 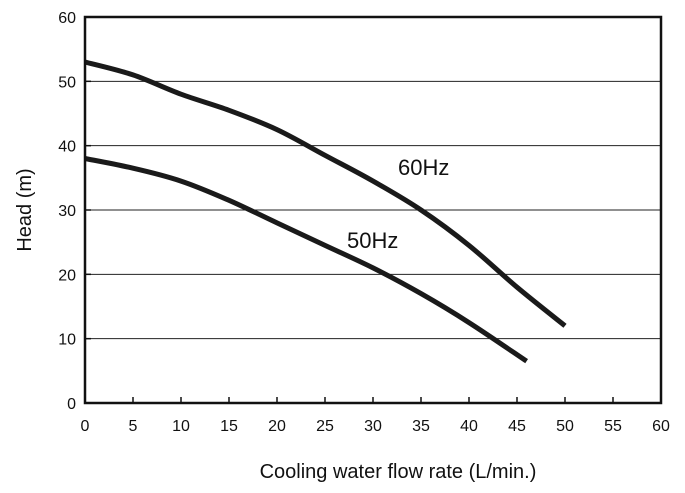 I want to click on y-tick-label-30: 30, so click(x=67, y=211).